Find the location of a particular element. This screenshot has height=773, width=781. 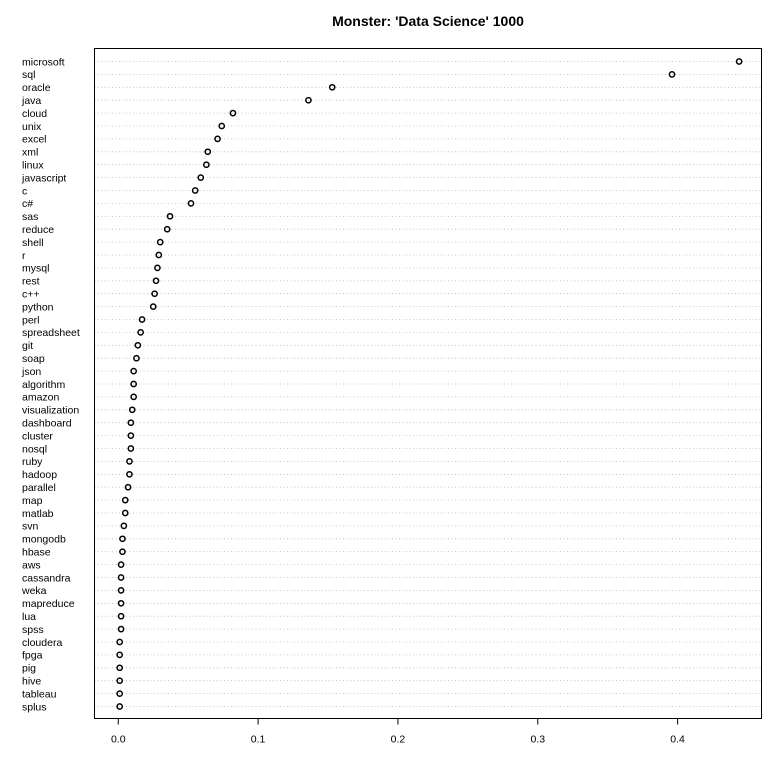

category-label-sql: sql is located at coordinates (28, 75).